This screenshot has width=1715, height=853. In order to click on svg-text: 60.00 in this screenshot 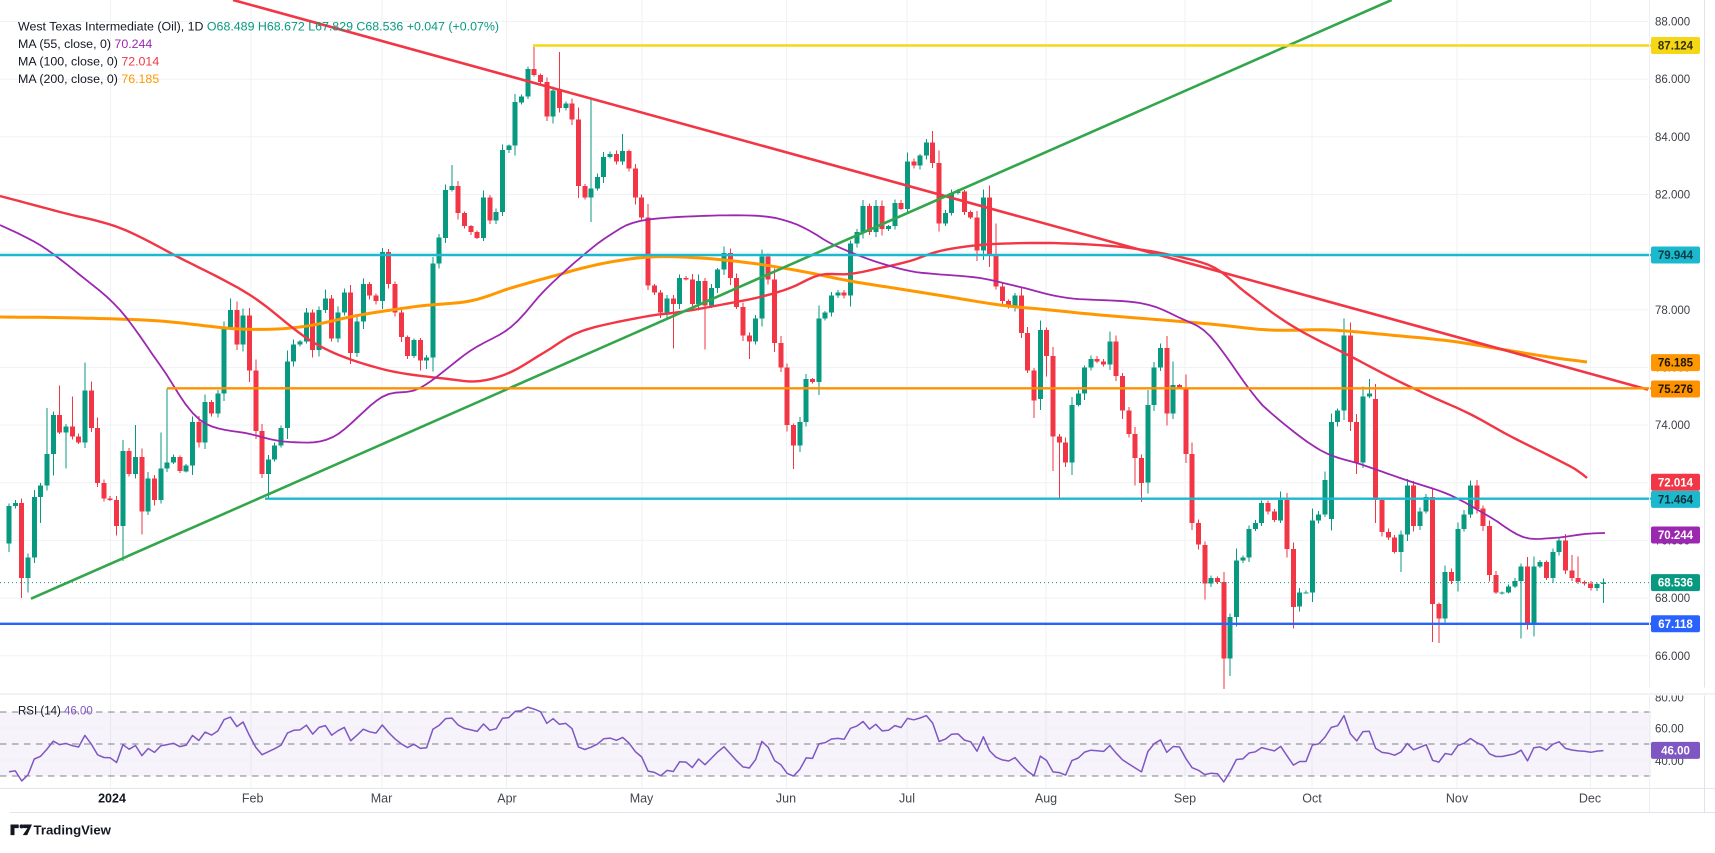, I will do `click(1669, 729)`.